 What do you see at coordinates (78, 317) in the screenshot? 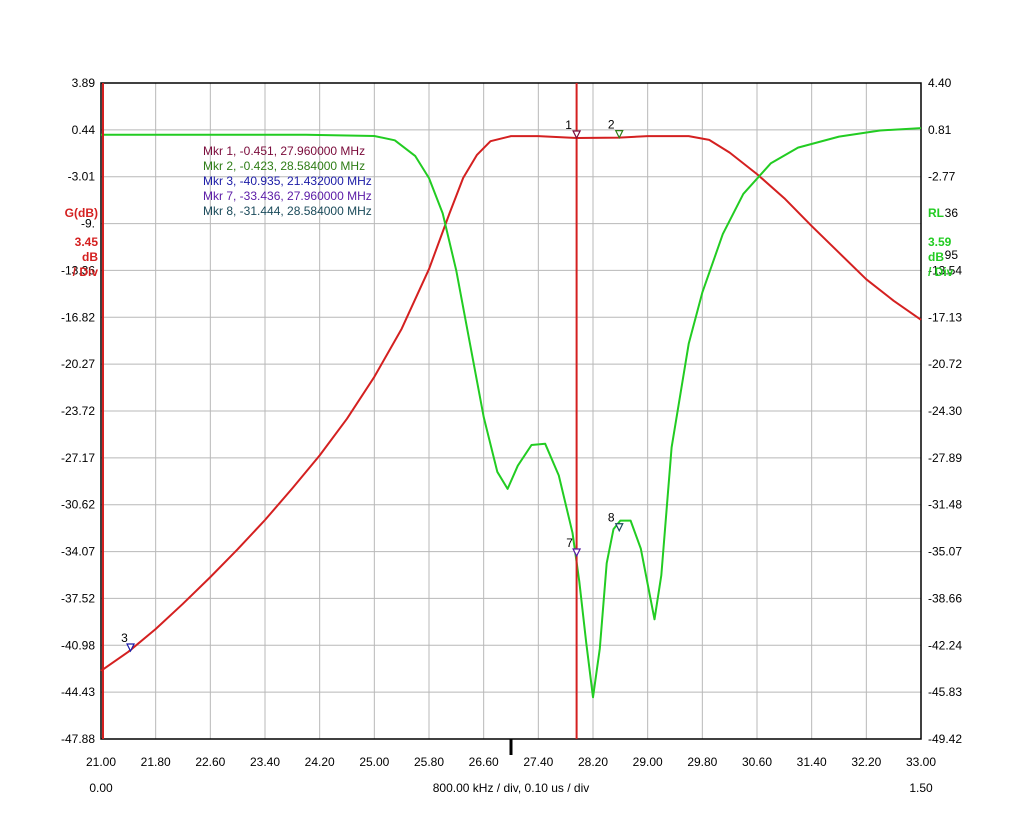
I see `left-tick-label: -16.82` at bounding box center [78, 317].